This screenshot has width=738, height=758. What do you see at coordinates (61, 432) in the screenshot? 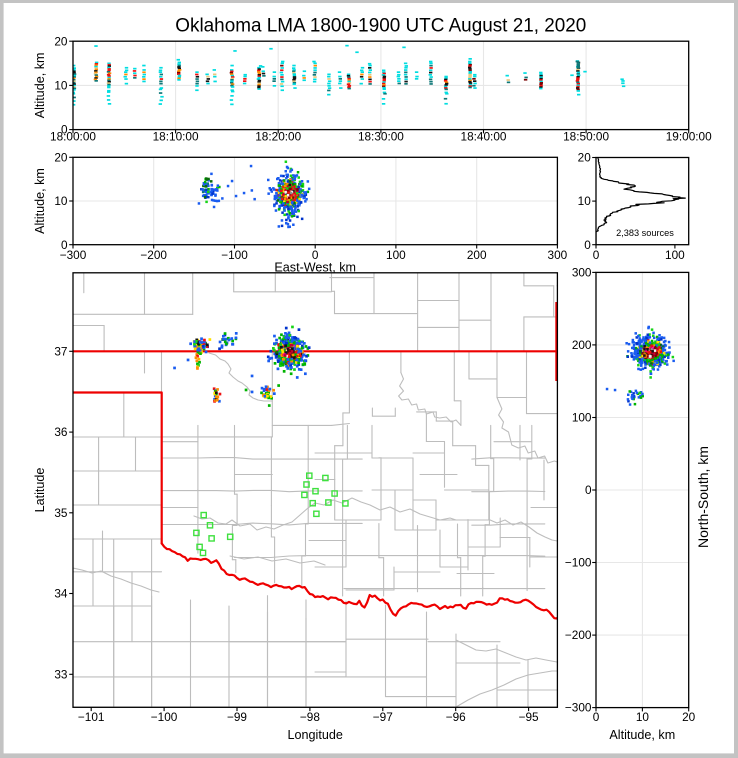
I see `svg-text: 36` at bounding box center [61, 432].